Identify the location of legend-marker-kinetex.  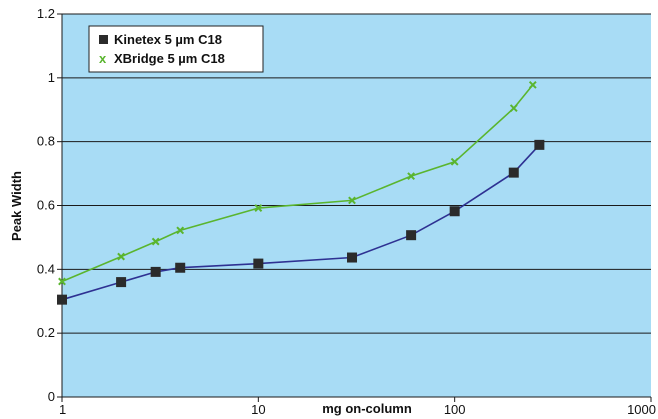
(103, 39).